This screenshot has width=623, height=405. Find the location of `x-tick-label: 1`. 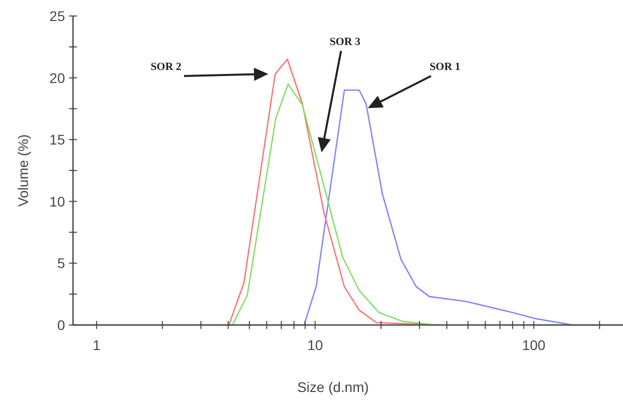

x-tick-label: 1 is located at coordinates (96, 345).